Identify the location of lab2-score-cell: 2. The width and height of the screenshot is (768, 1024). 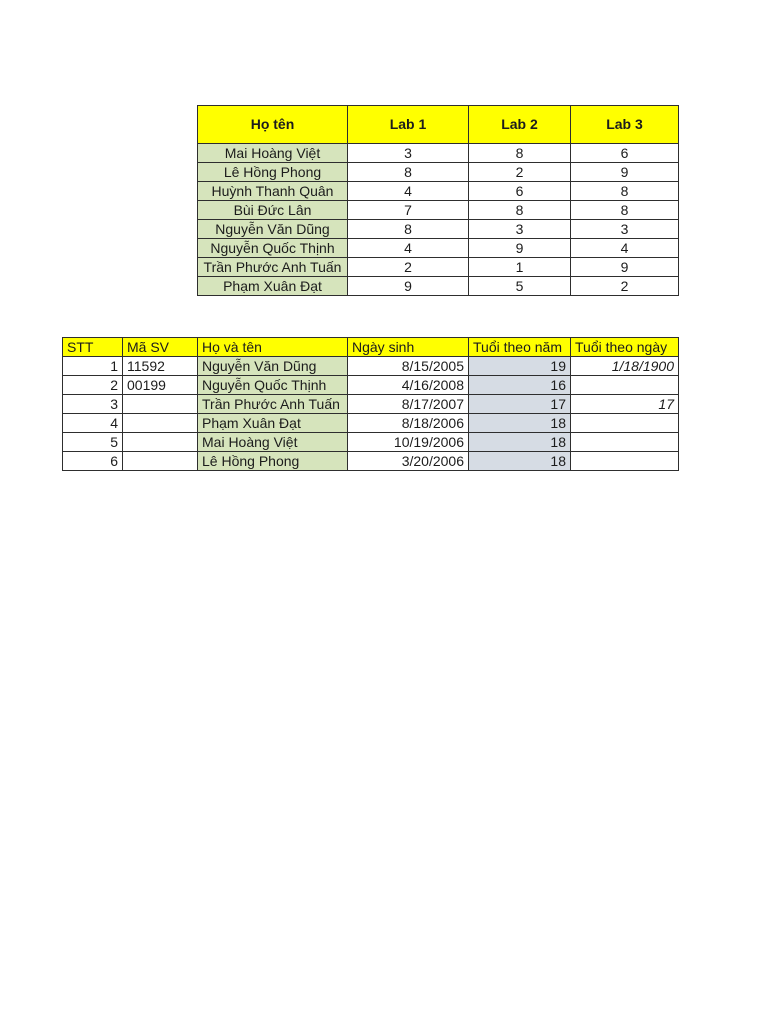
(519, 172).